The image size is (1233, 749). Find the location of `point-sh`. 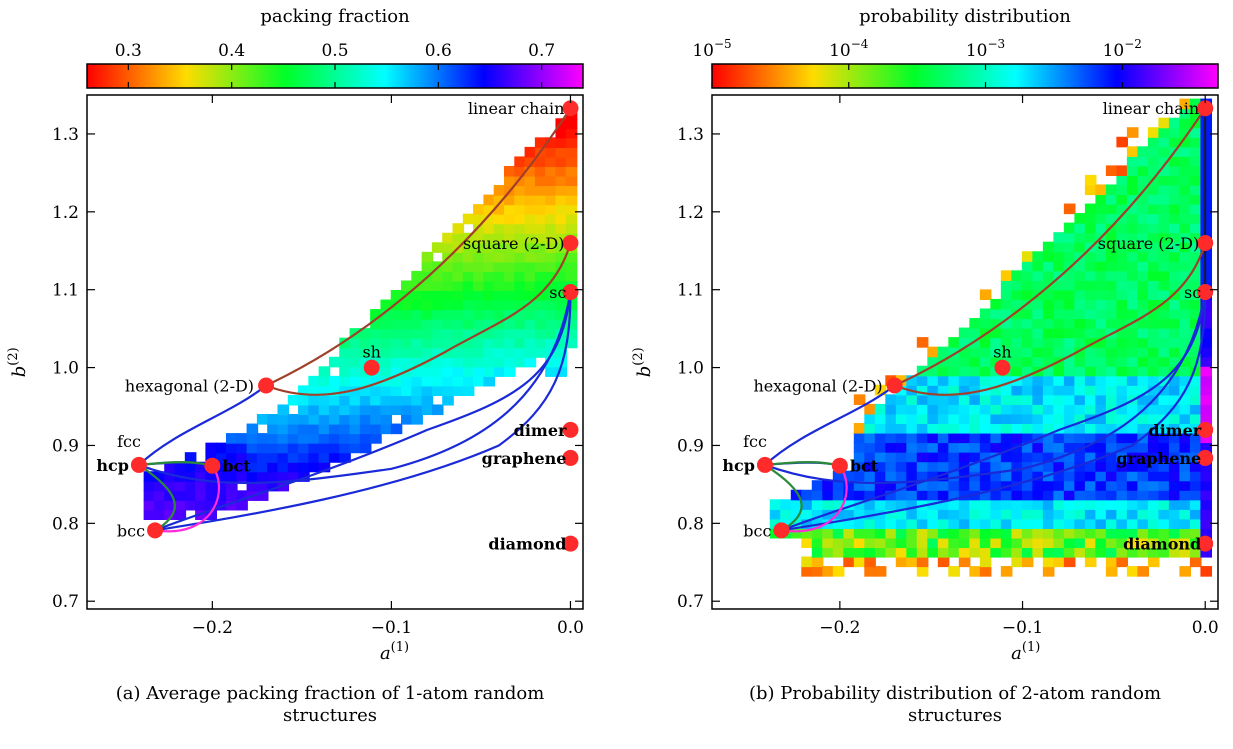

point-sh is located at coordinates (1002, 367).